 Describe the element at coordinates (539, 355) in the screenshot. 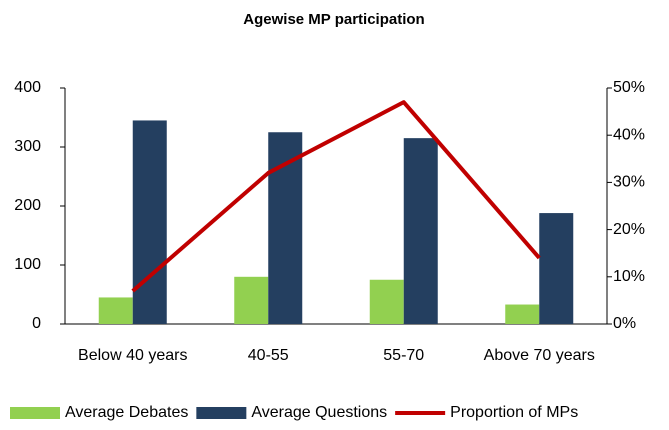

I see `x-tick-label: Above 70 years` at that location.